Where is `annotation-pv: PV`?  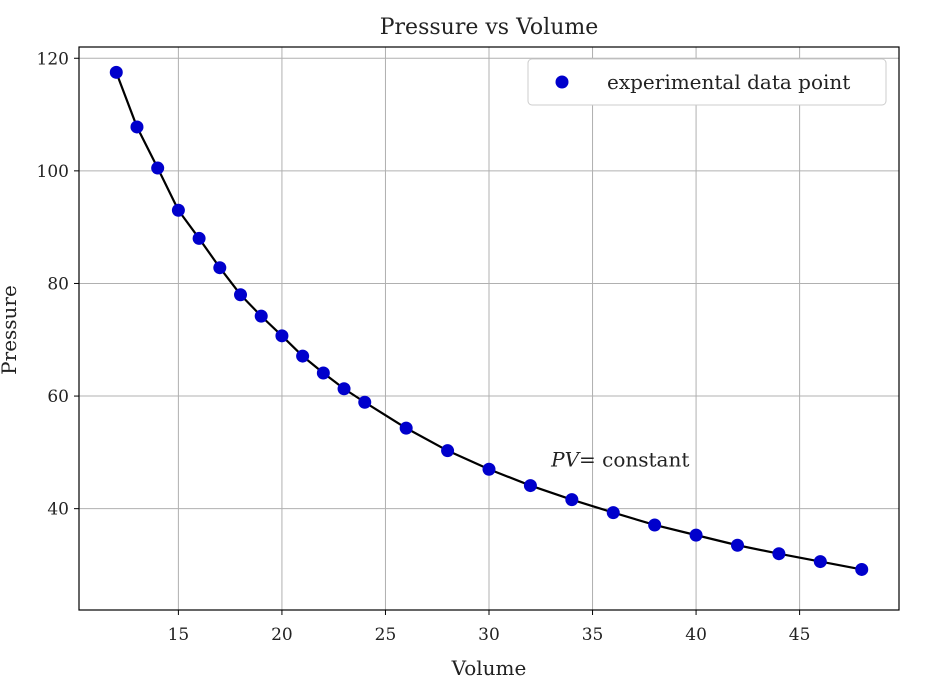 annotation-pv: PV is located at coordinates (565, 459).